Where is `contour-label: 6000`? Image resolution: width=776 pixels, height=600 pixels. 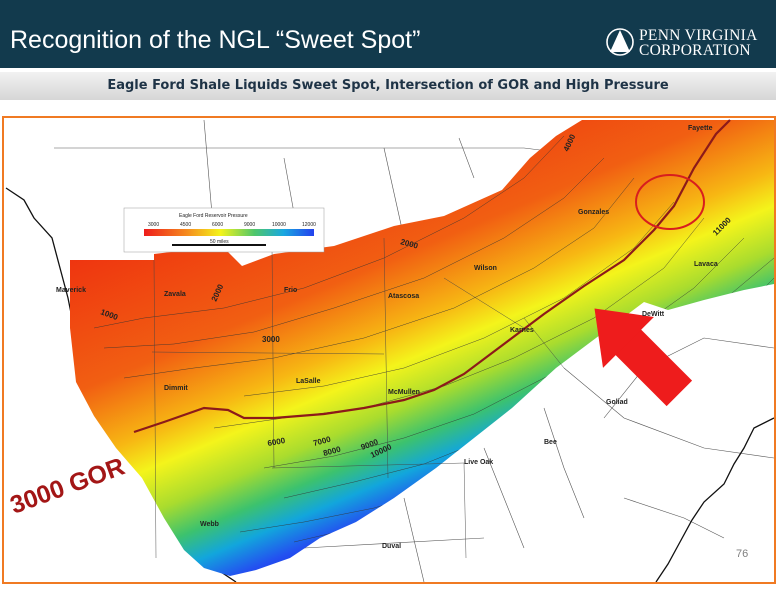 contour-label: 6000 is located at coordinates (277, 442).